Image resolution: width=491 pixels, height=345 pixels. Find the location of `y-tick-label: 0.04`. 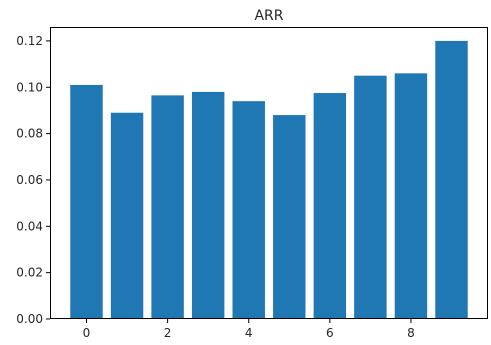

y-tick-label: 0.04 is located at coordinates (29, 226).